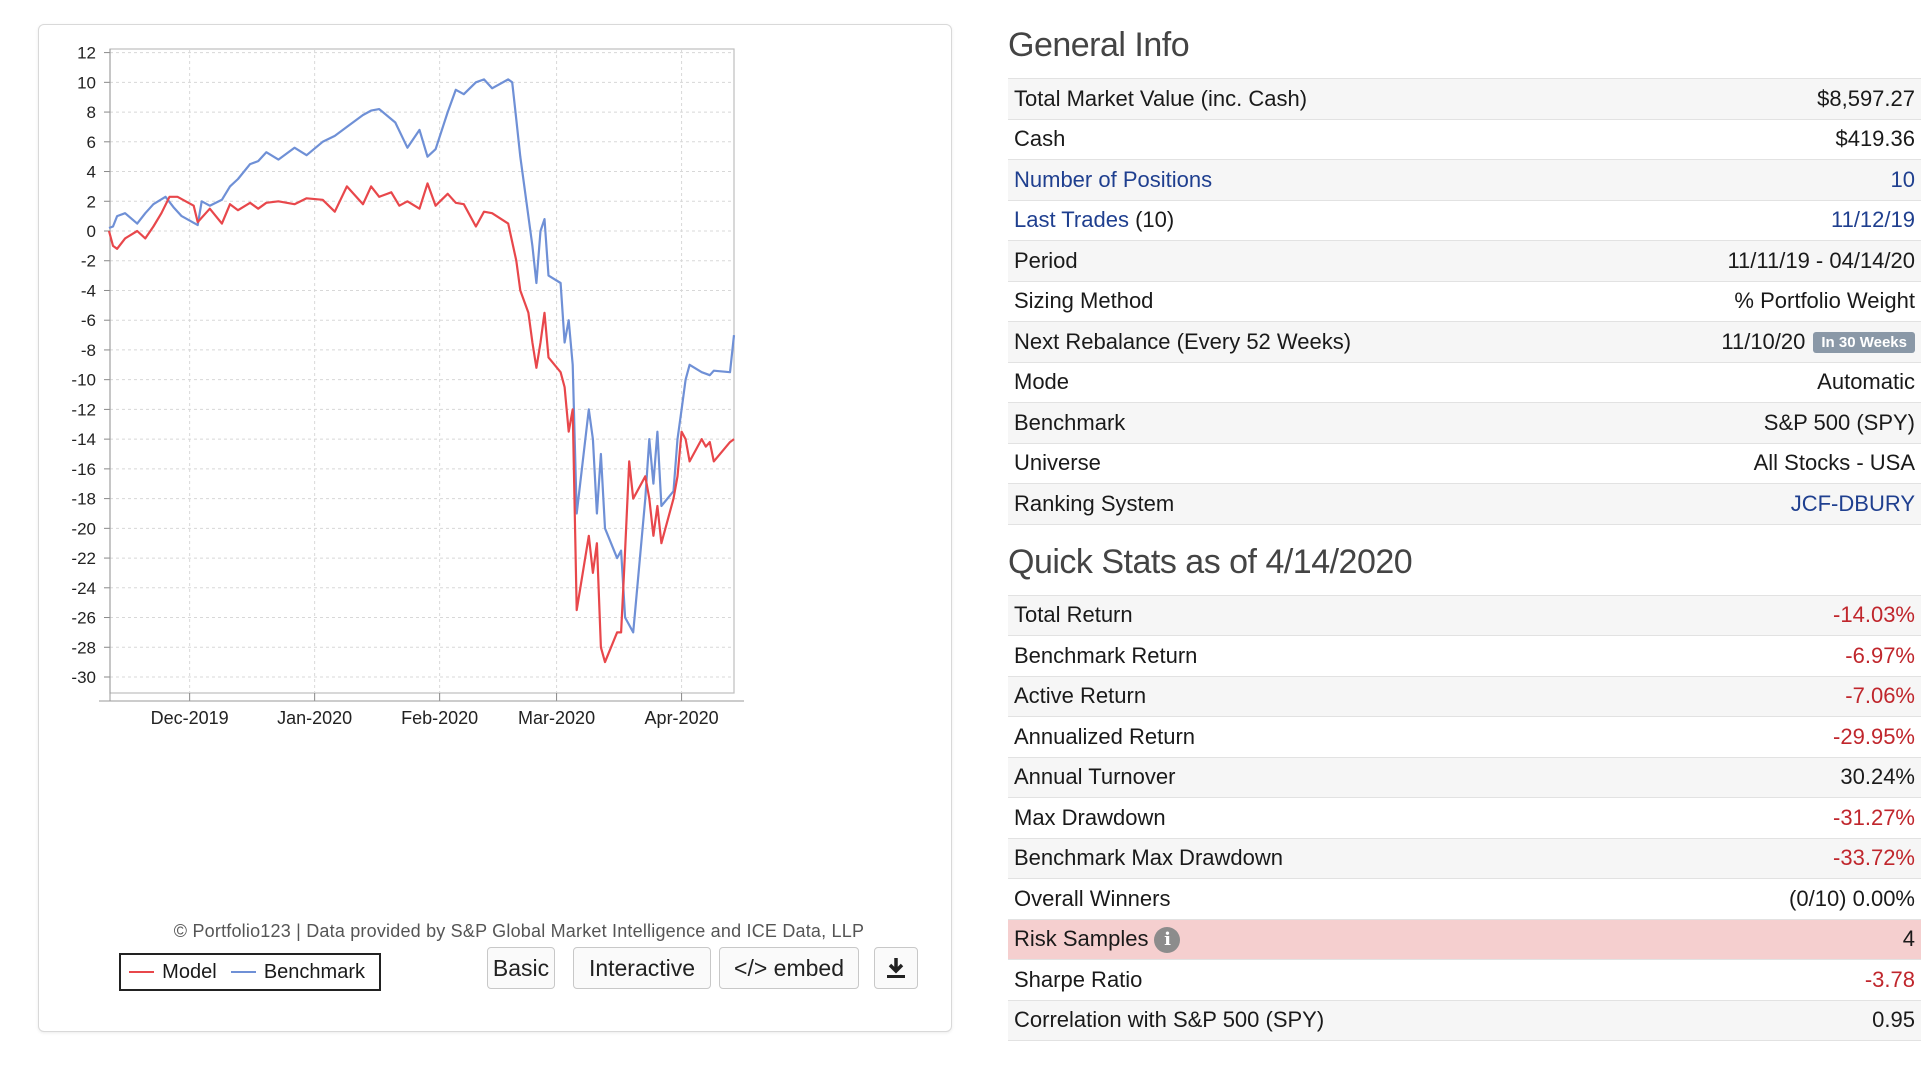 The height and width of the screenshot is (1070, 1928). Describe the element at coordinates (1464, 655) in the screenshot. I see `table-row: Benchmark Return -6.97%` at that location.